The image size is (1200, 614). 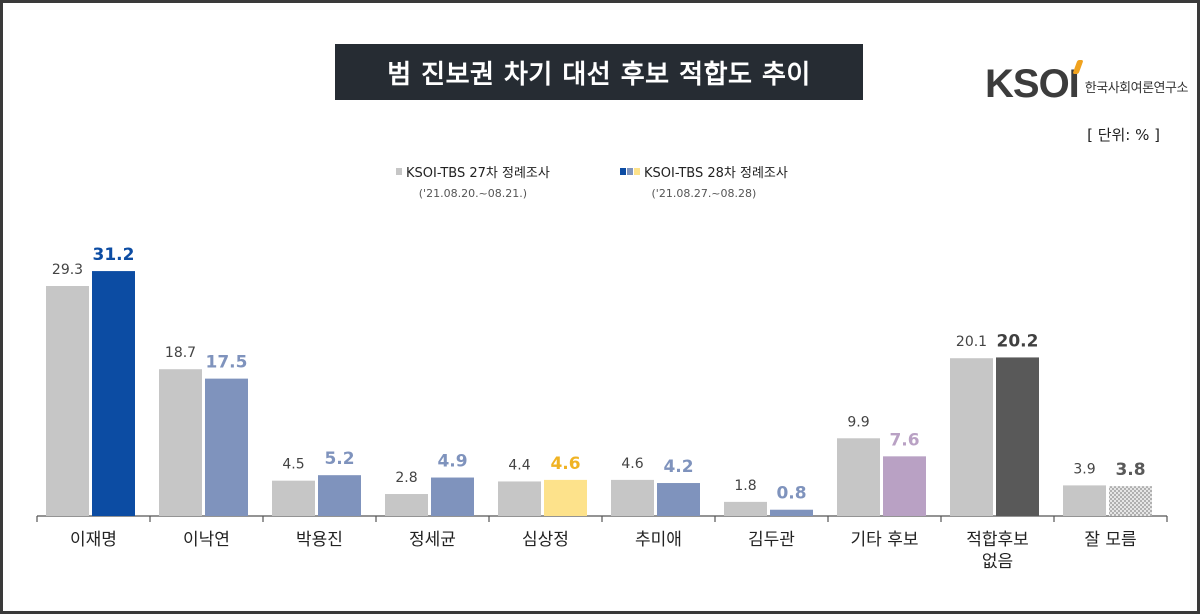 I want to click on chart-title: 범 진보권 차기 대선 후보 적합도 추이, so click(x=599, y=72).